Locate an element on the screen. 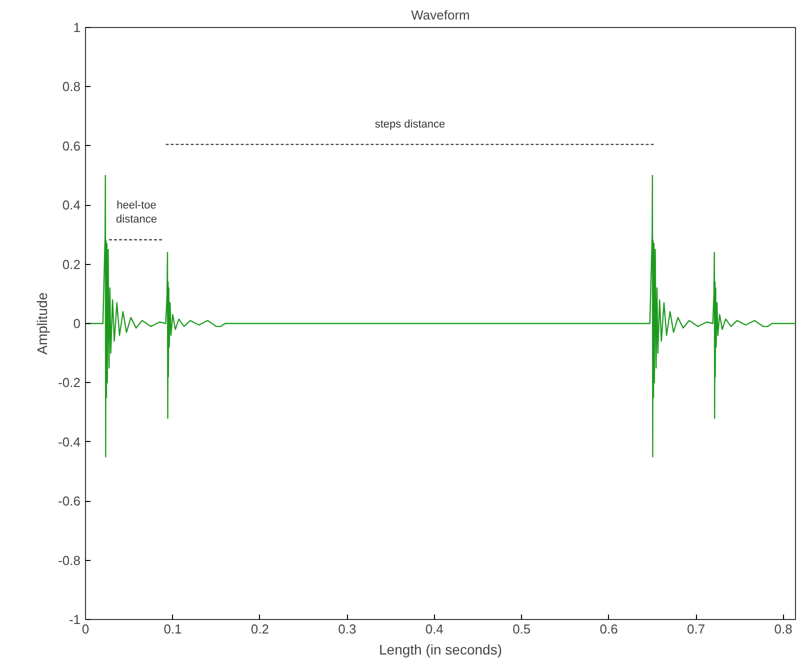 Image resolution: width=801 pixels, height=669 pixels. x-tick-label: 0.4 is located at coordinates (434, 629).